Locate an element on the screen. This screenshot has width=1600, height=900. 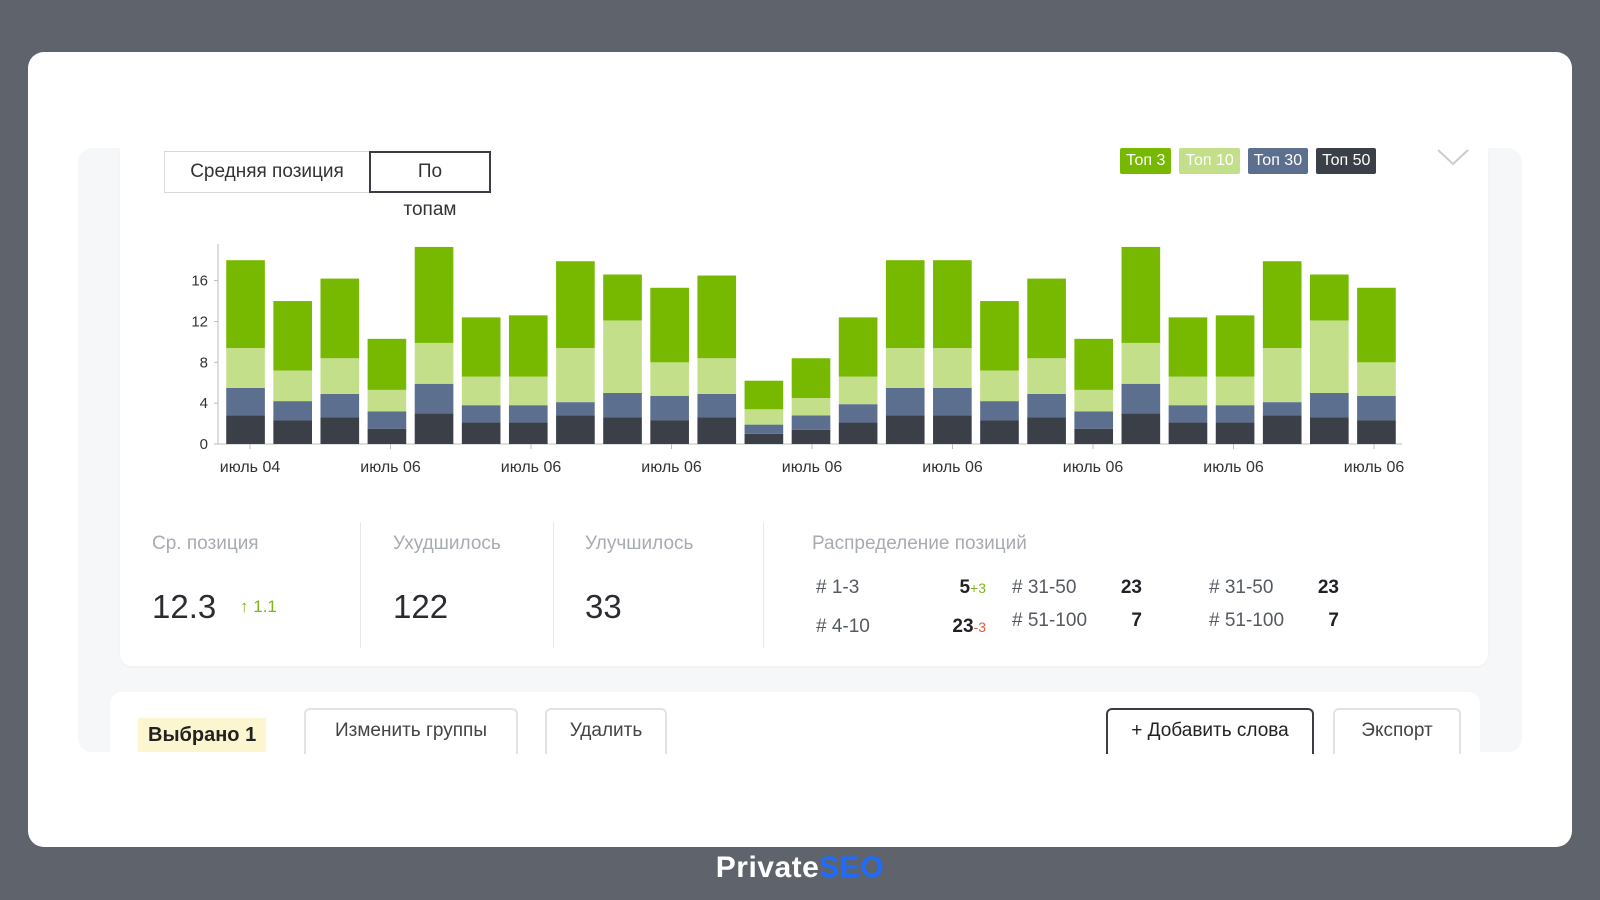
change-groups-button: Изменить группы is located at coordinates (411, 731).